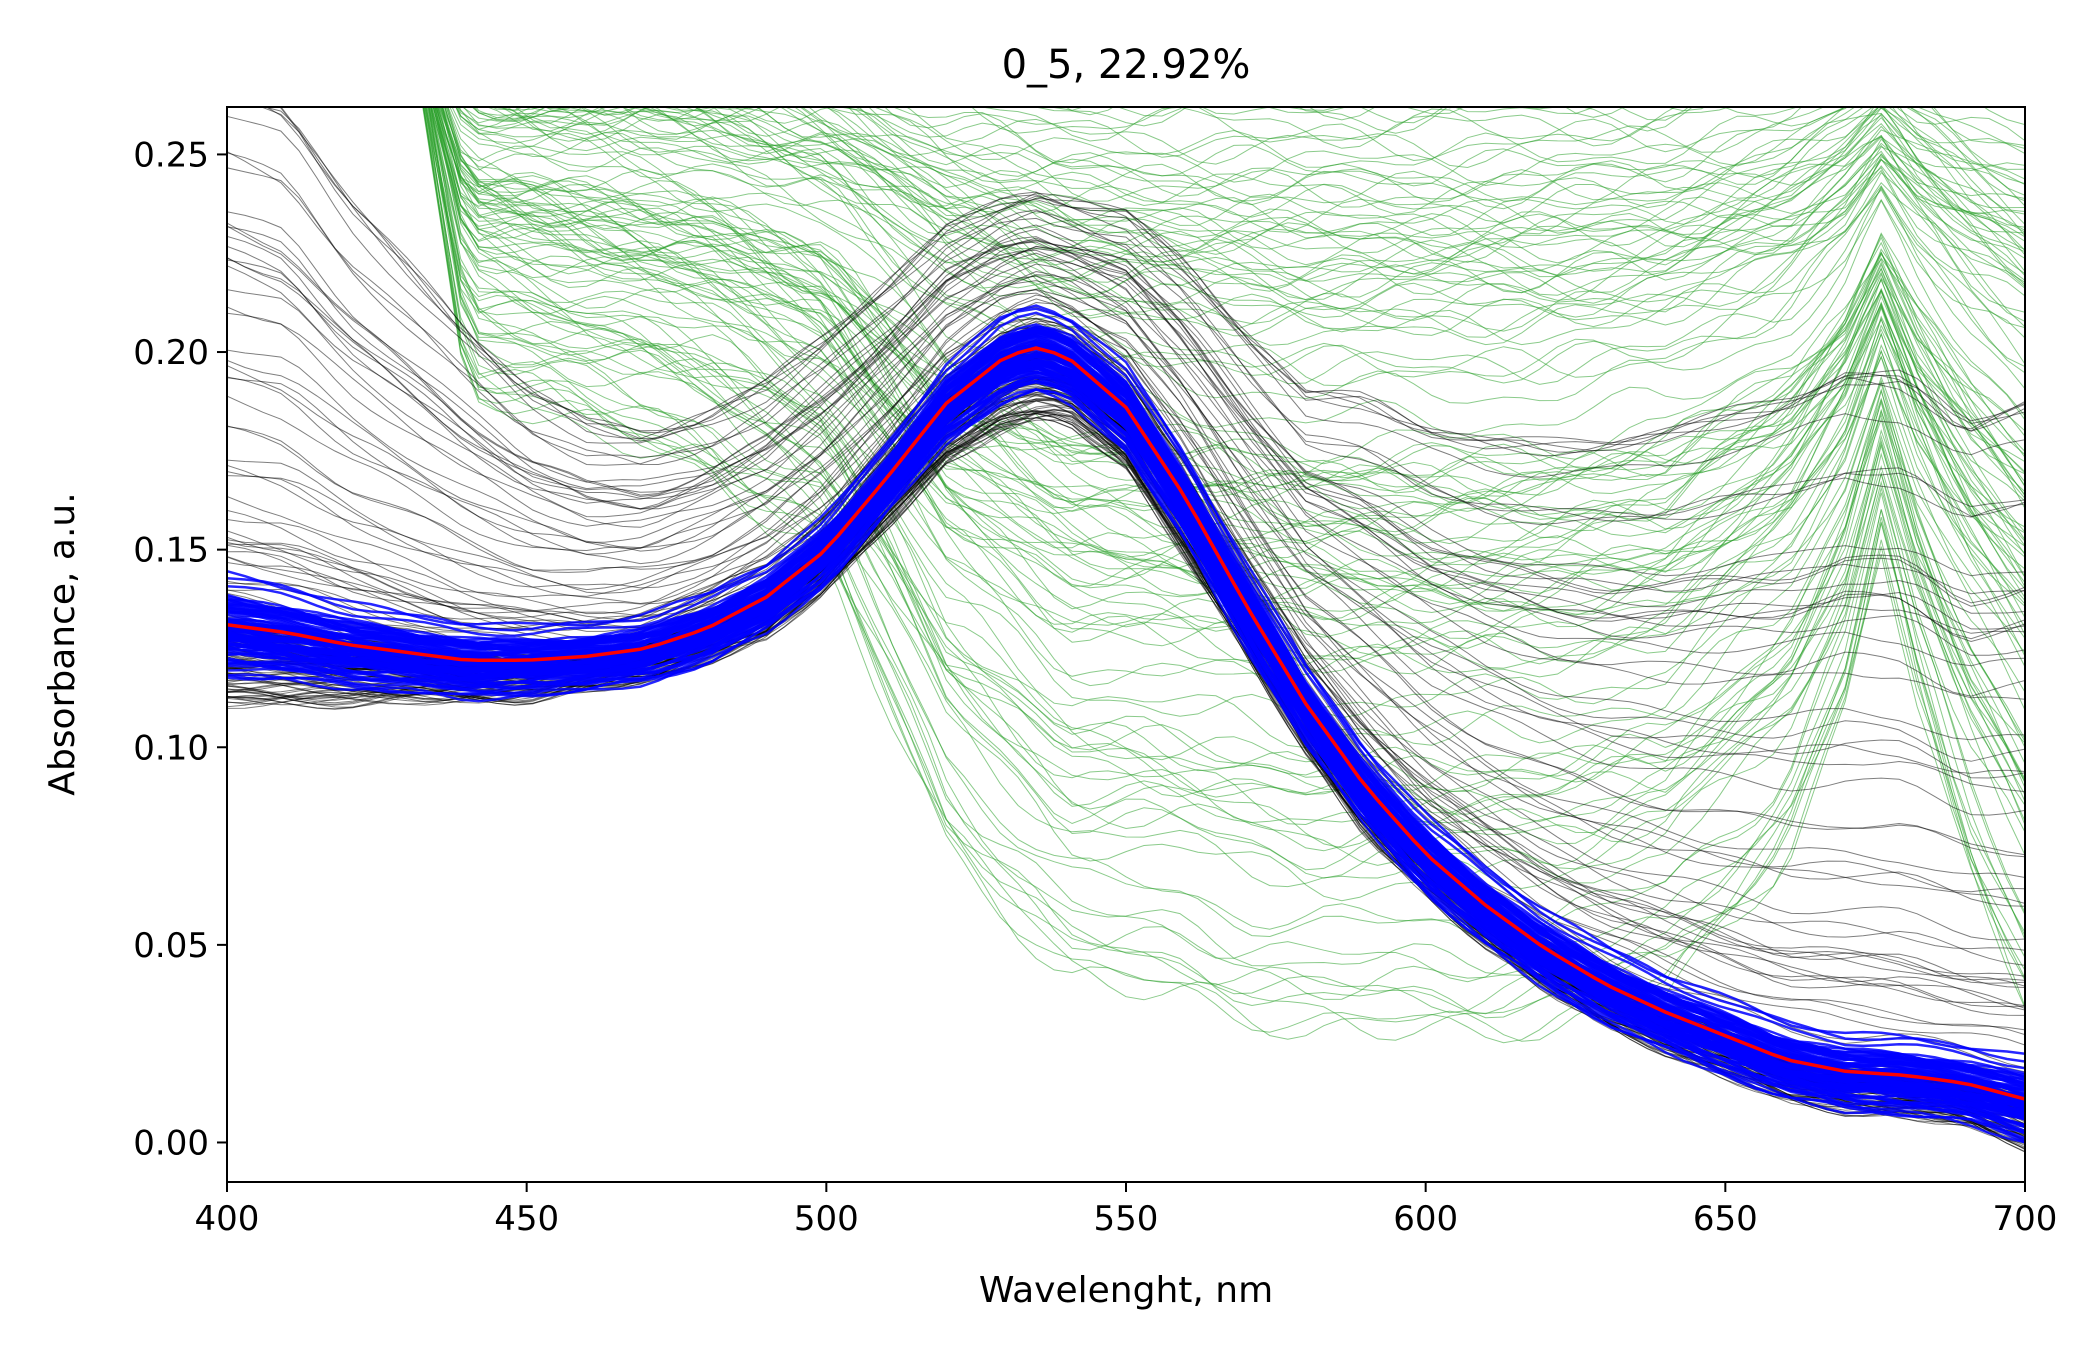  What do you see at coordinates (171, 353) in the screenshot?
I see `y-tick-label: 0.20` at bounding box center [171, 353].